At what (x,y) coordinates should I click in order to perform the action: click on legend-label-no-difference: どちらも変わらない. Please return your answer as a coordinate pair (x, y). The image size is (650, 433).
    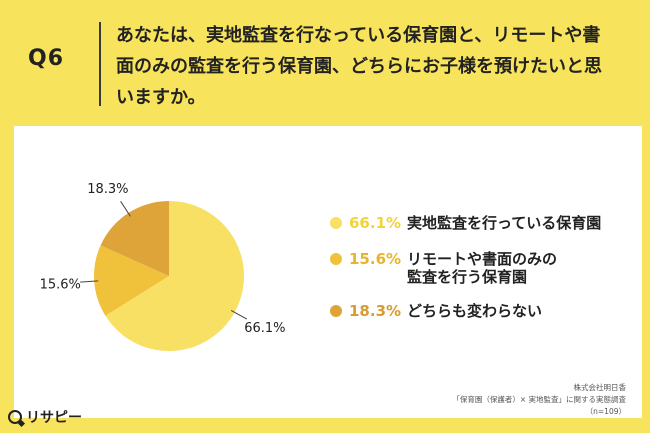
    Looking at the image, I should click on (475, 311).